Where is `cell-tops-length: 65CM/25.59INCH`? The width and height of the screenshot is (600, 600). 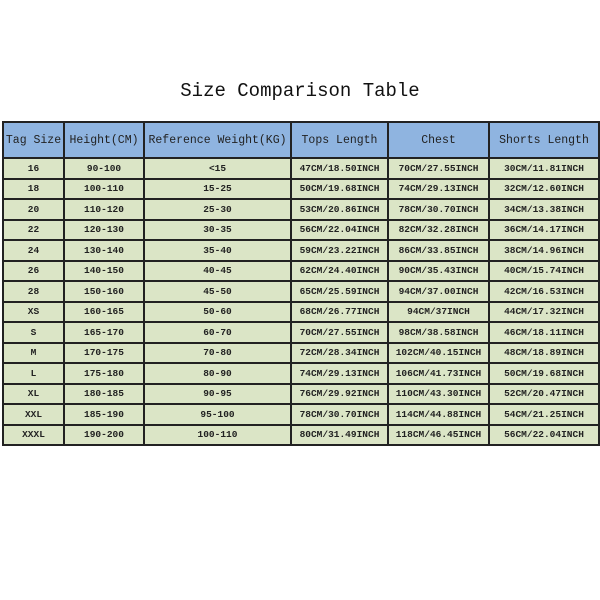
cell-tops-length: 65CM/25.59INCH is located at coordinates (339, 291).